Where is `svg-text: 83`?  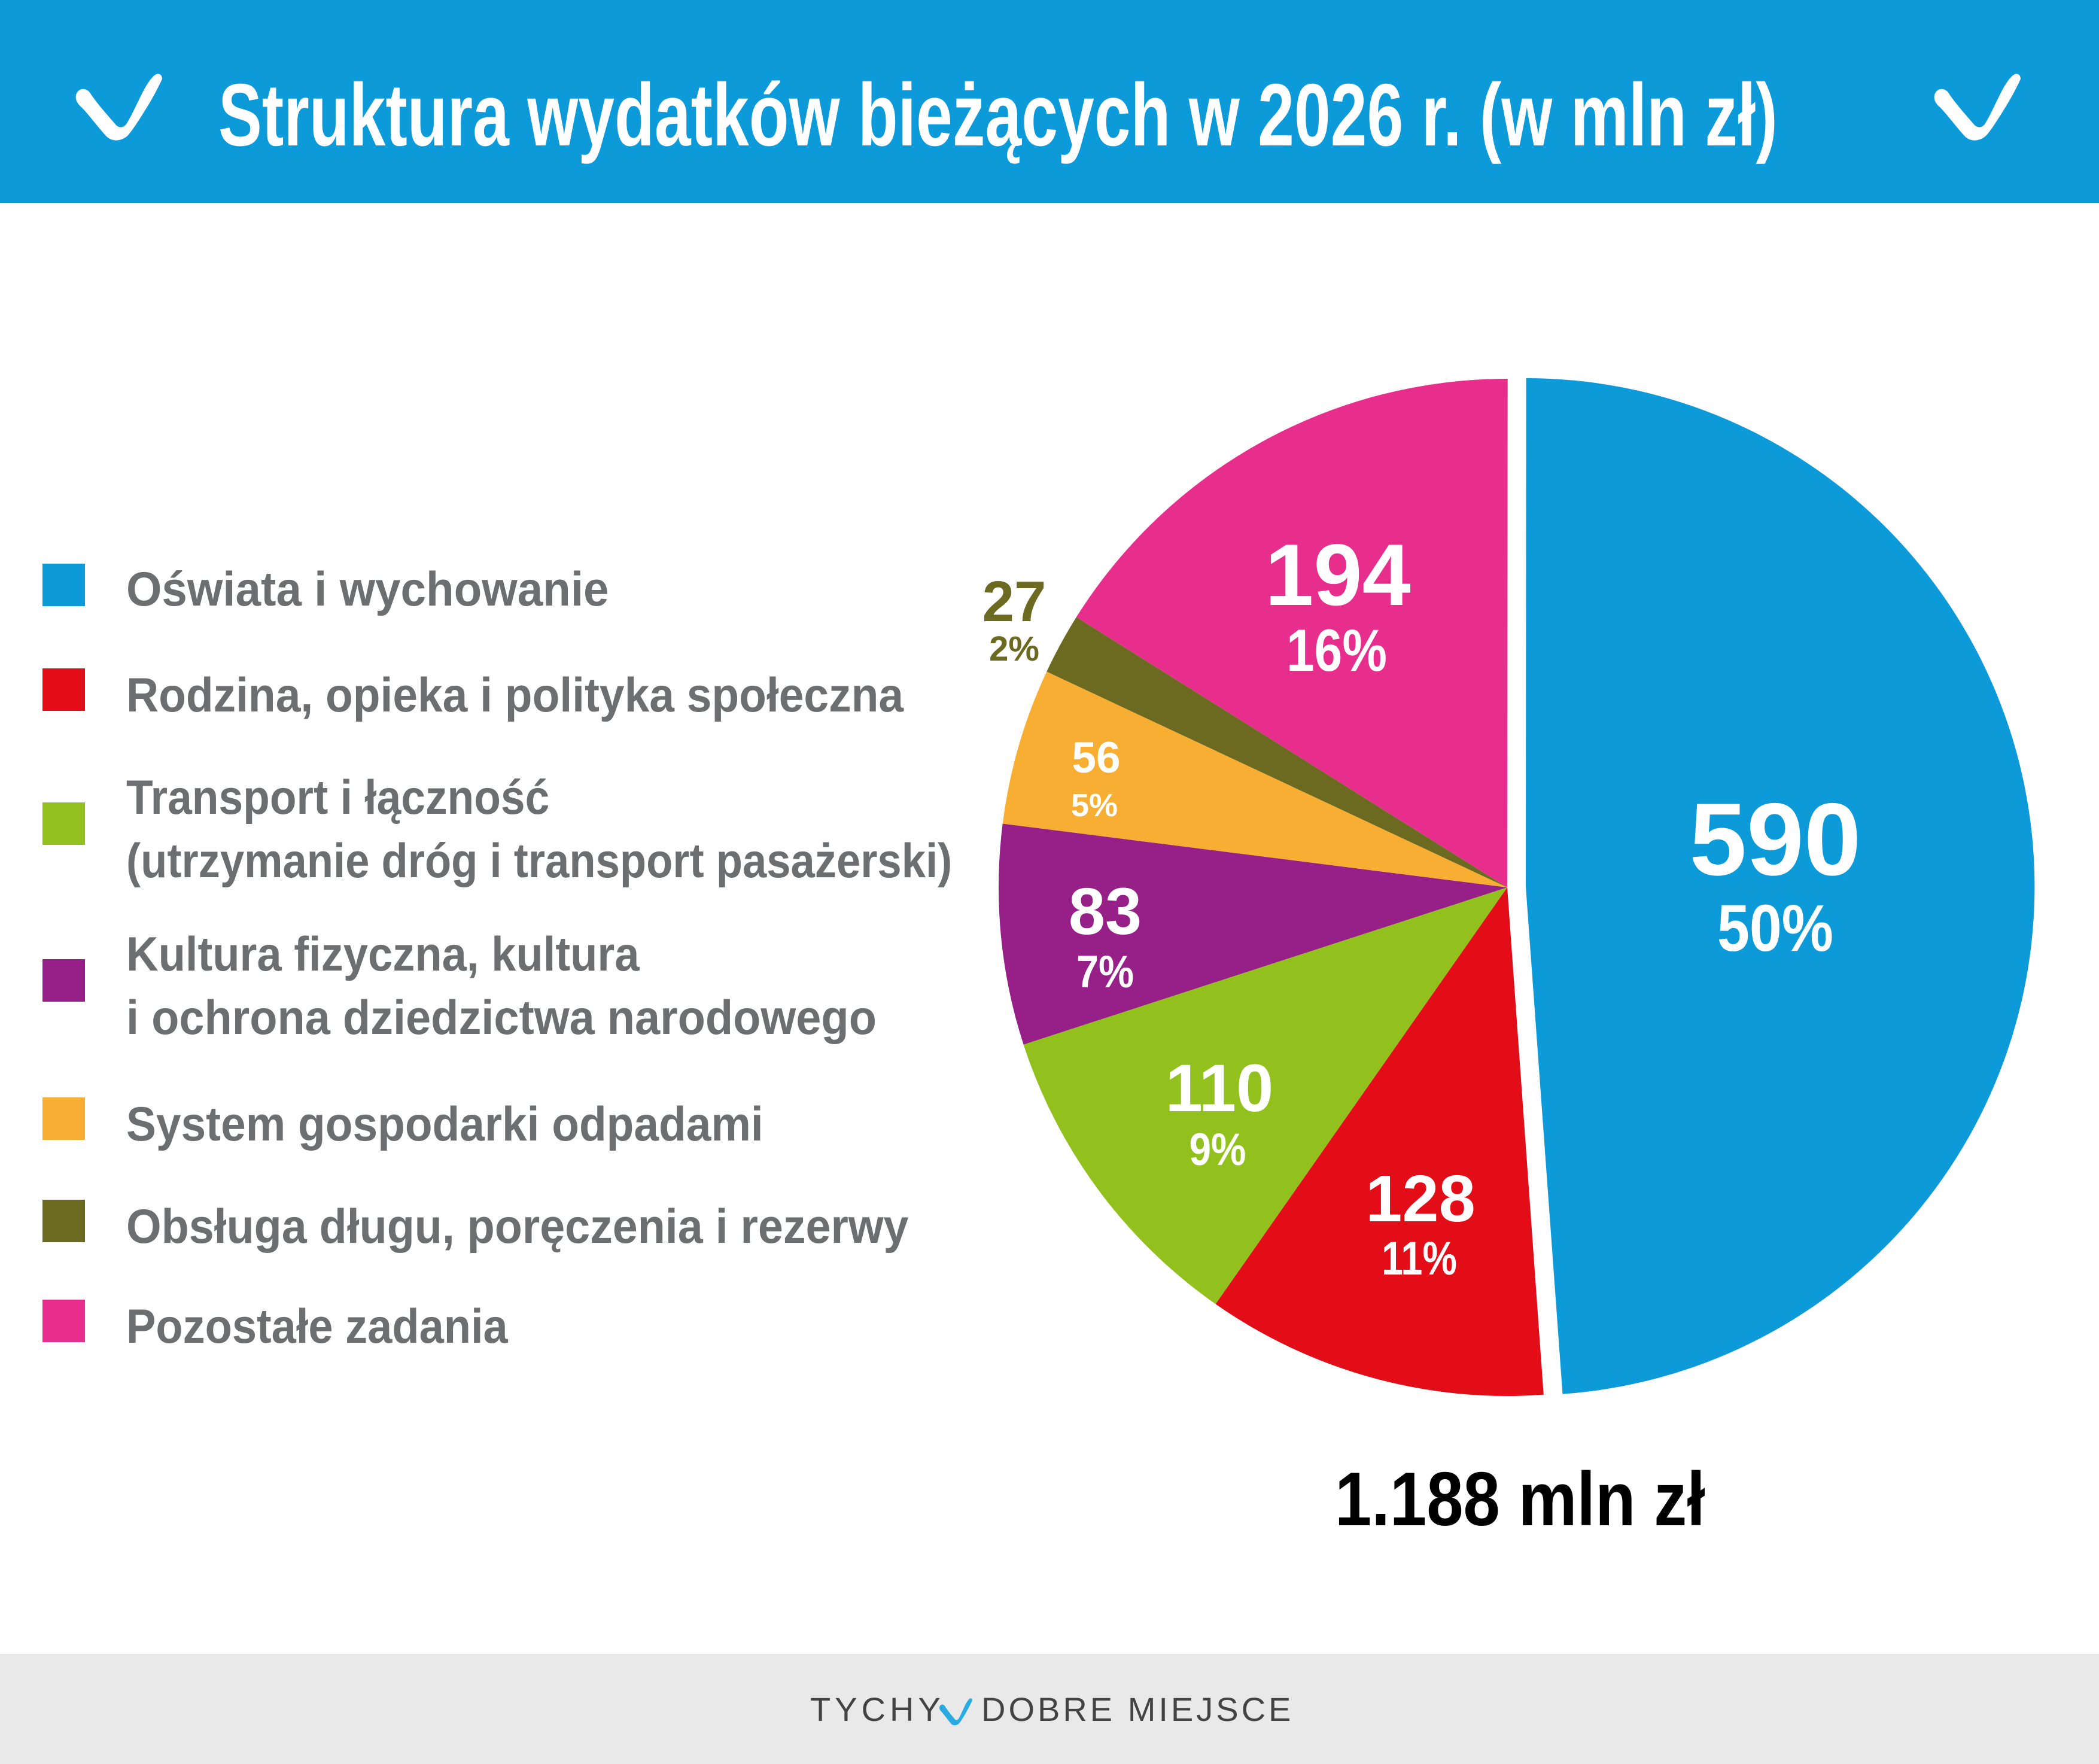
svg-text: 83 is located at coordinates (1105, 912).